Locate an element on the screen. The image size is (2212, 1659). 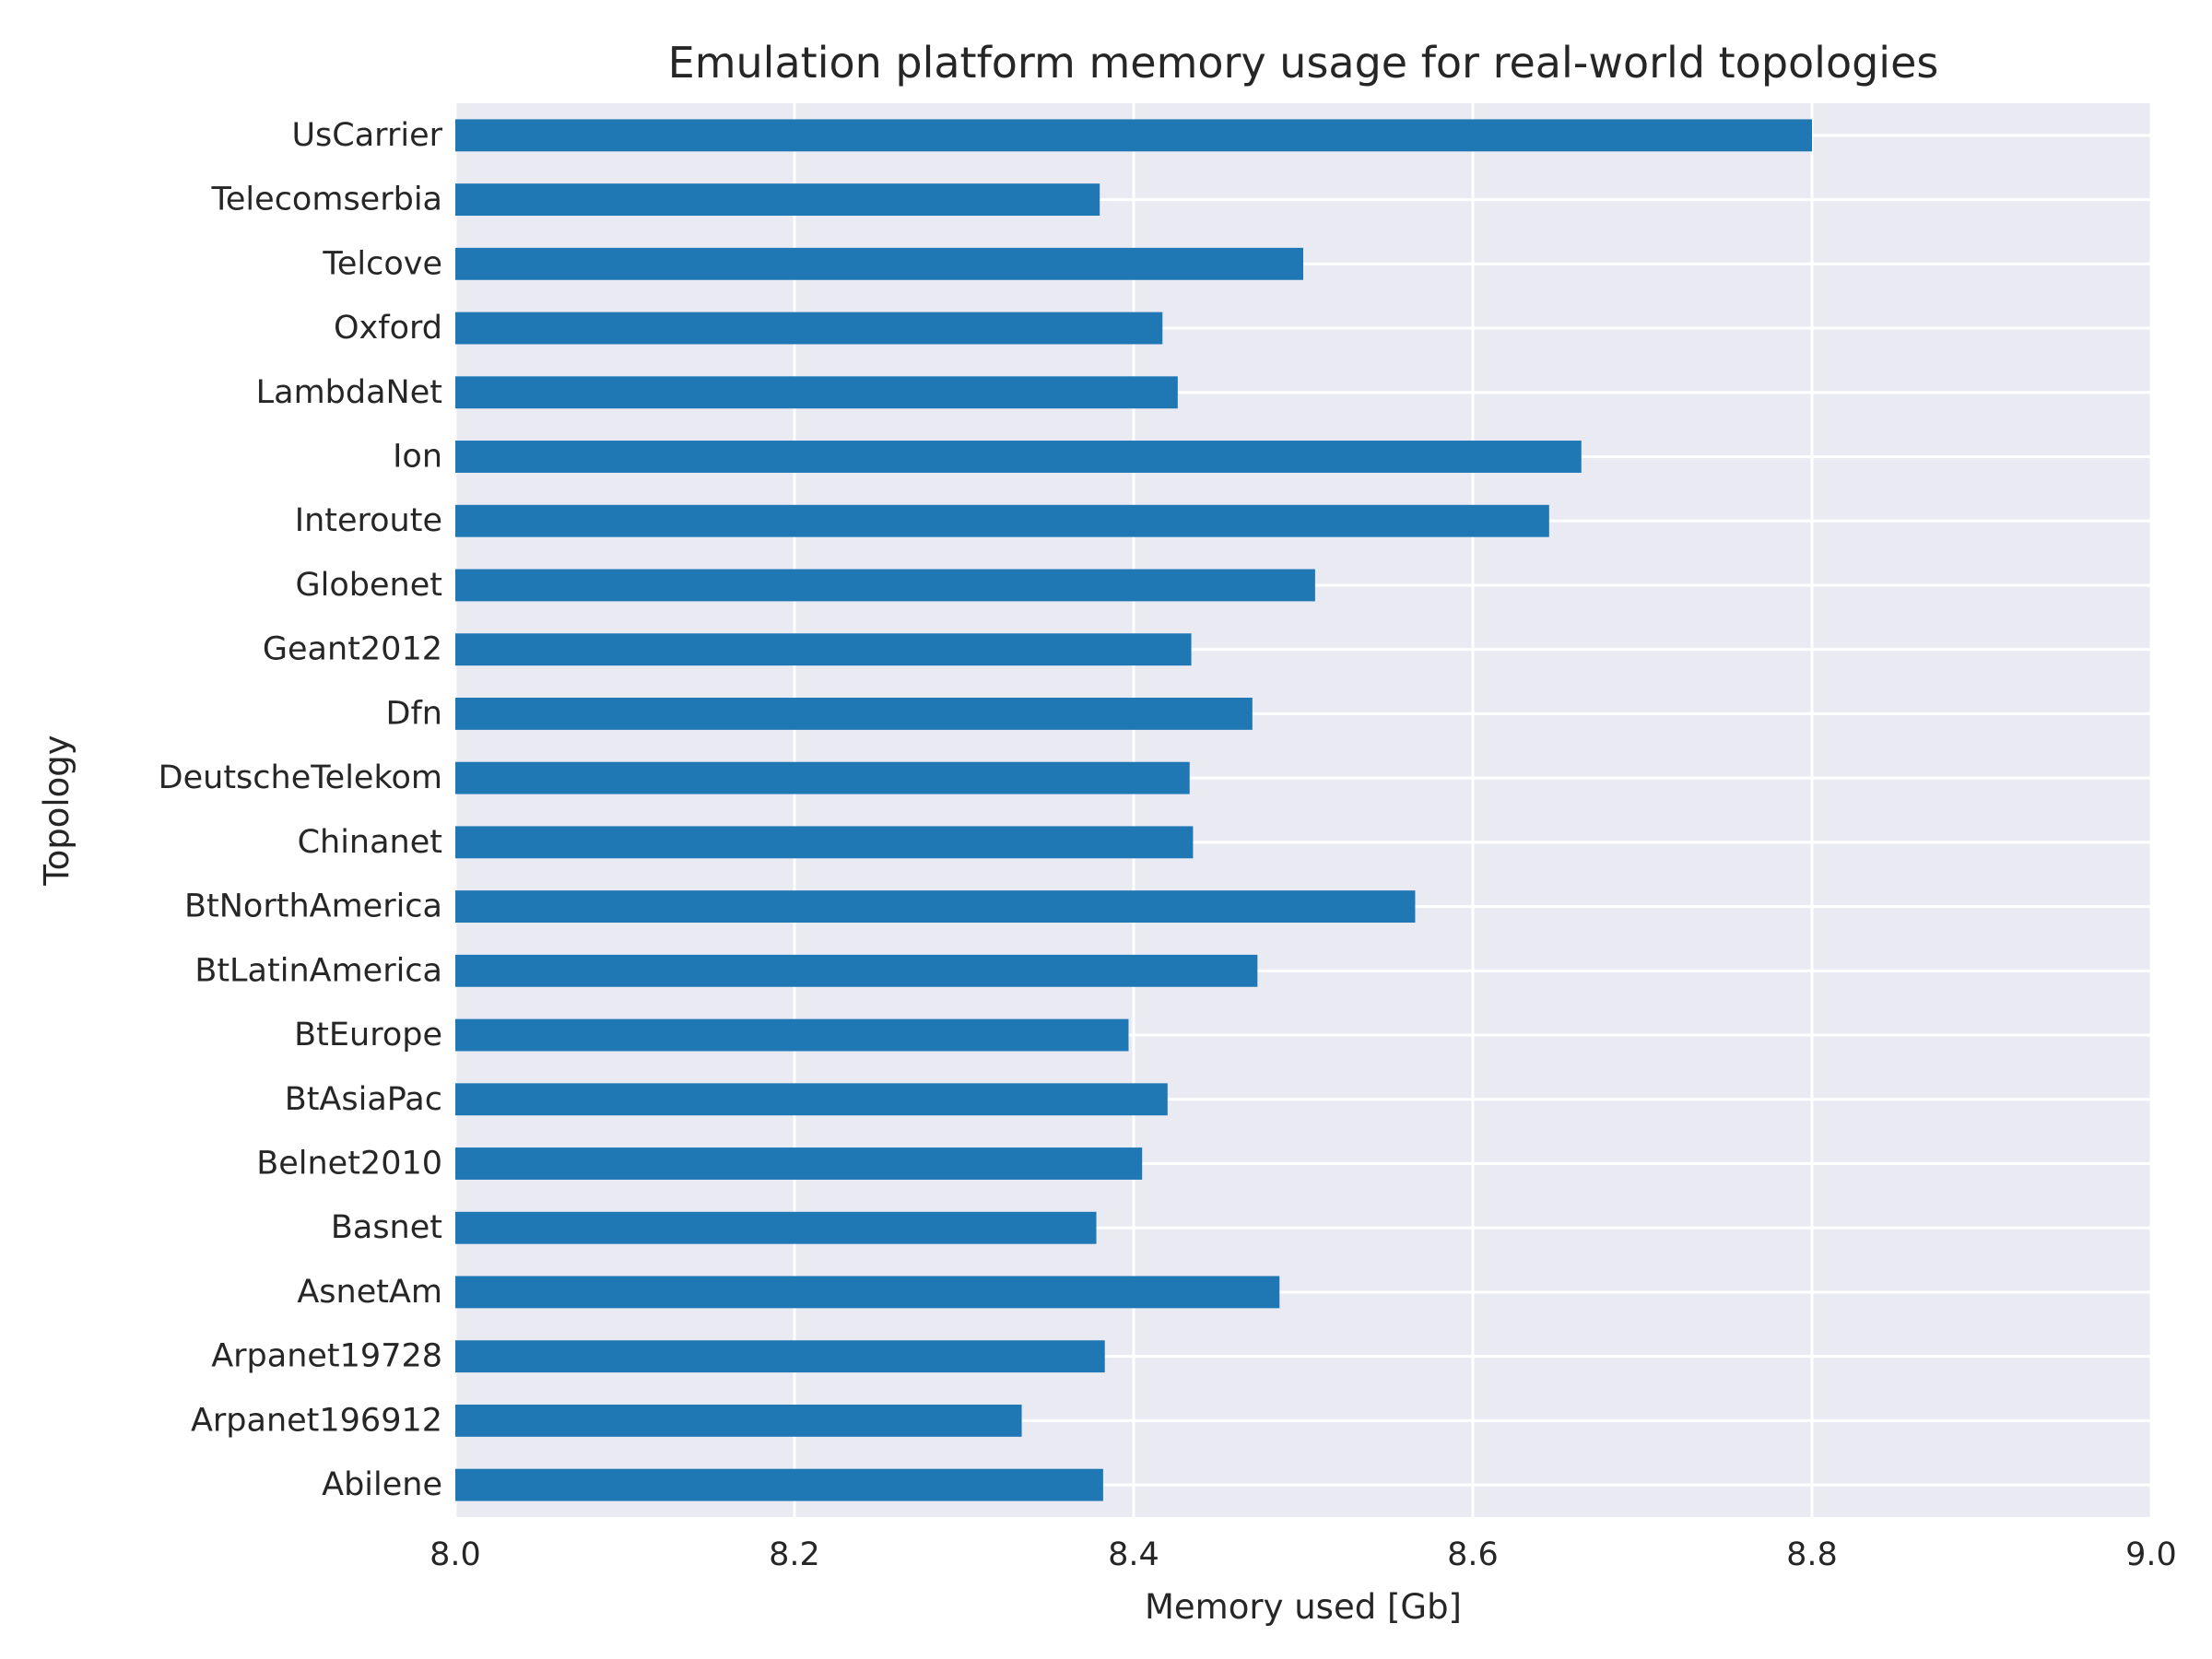
bar-basnet is located at coordinates (776, 1227).